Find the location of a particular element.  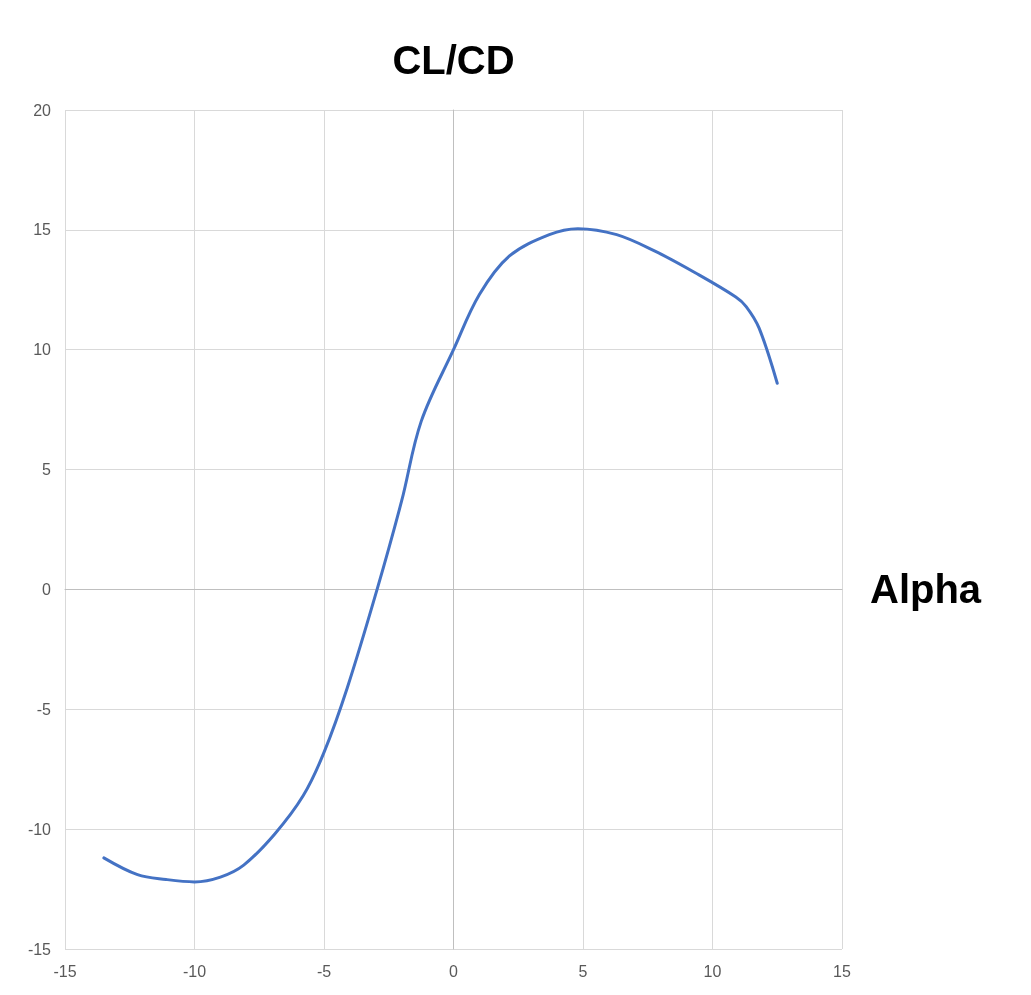

y-tick-label: 10 is located at coordinates (42, 350).